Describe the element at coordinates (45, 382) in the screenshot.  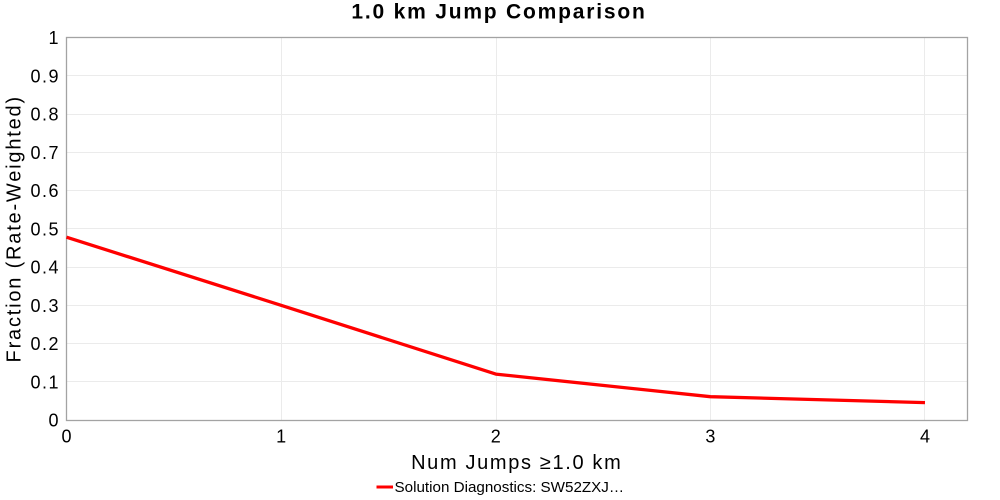
I see `svg-text: 0.1` at that location.